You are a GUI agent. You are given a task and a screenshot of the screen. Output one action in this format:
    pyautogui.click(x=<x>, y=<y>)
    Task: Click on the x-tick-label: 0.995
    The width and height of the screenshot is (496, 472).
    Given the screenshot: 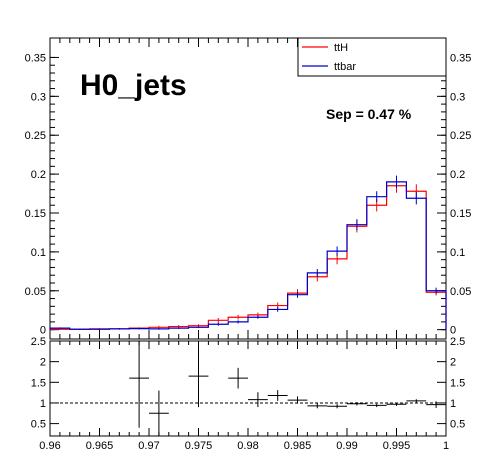 What is the action you would take?
    pyautogui.click(x=397, y=446)
    